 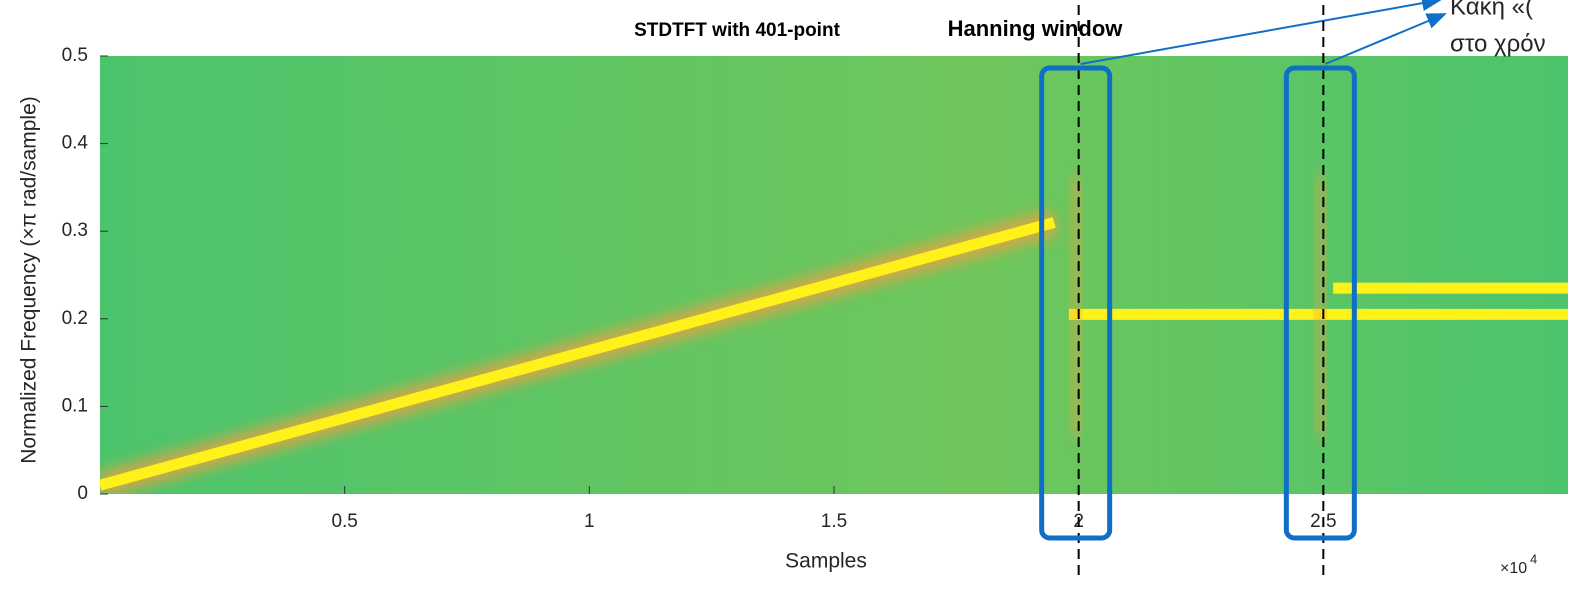 What do you see at coordinates (344, 521) in the screenshot?
I see `x-tick-label: 0.5` at bounding box center [344, 521].